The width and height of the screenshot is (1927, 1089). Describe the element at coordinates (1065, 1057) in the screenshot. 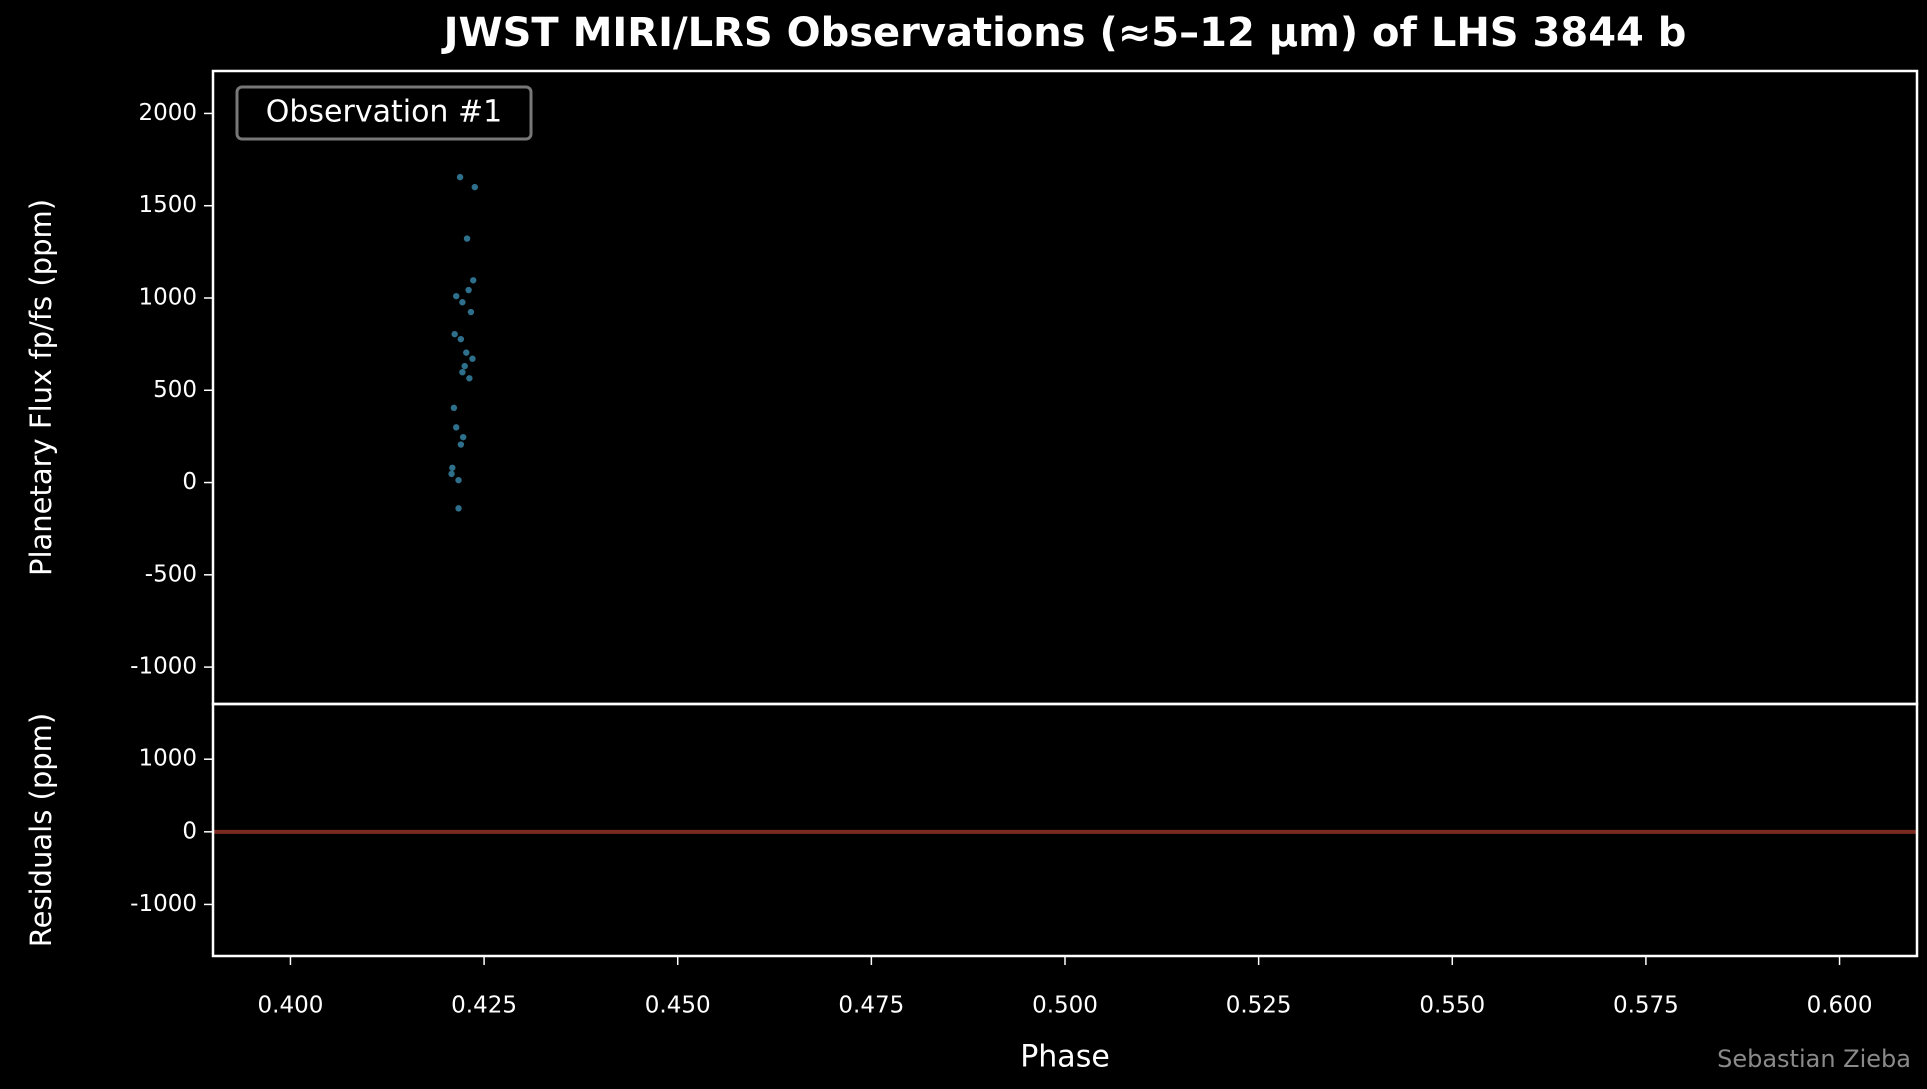

I see `x-axis-label: Phase` at that location.